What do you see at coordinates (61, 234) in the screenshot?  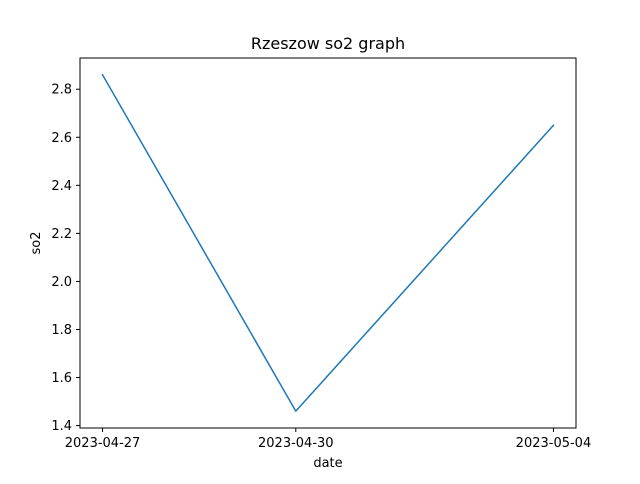 I see `y-tick-label: 2.2` at bounding box center [61, 234].